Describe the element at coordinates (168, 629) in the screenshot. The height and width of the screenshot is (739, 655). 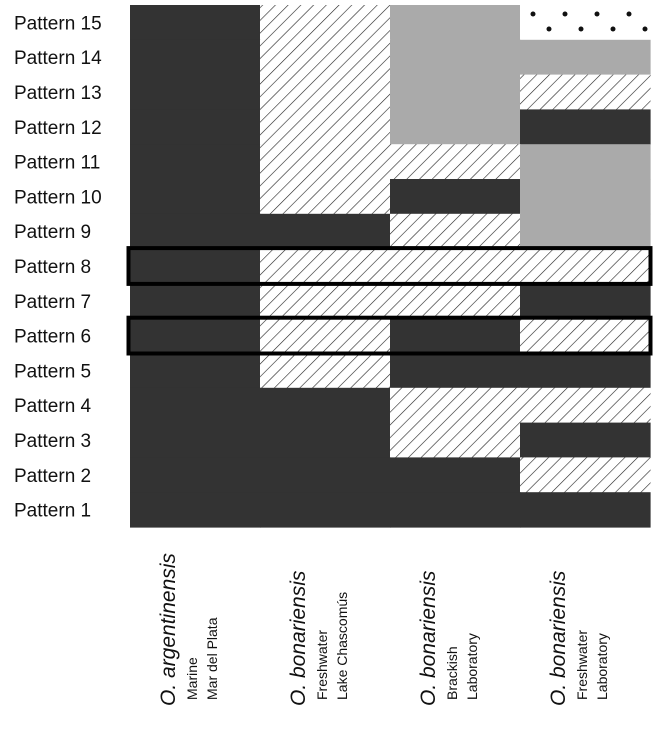
I see `column-species: O. argentinensis` at that location.